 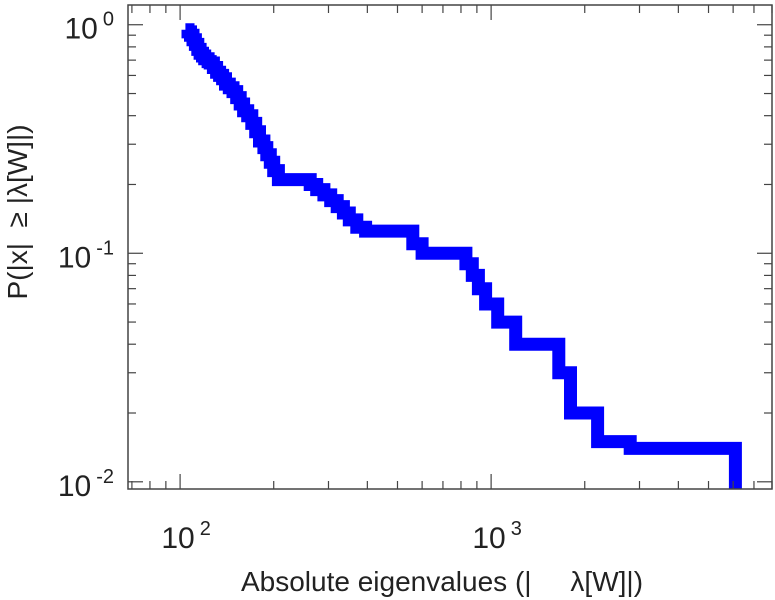 I want to click on x-tick-label: 10 3, so click(x=497, y=536).